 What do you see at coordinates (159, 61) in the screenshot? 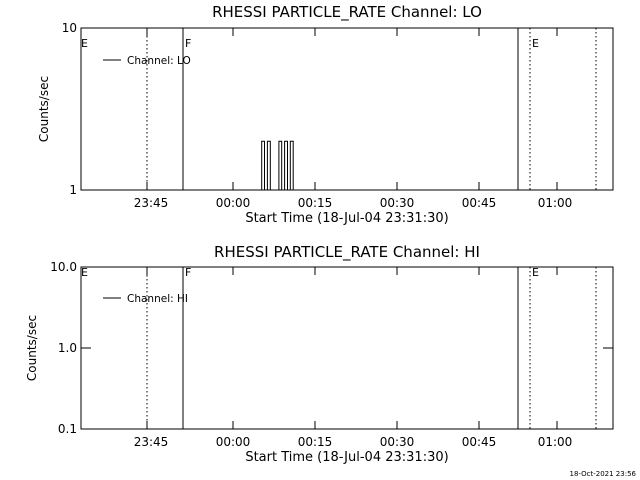
I see `panel-lo-legend-label: Channel: LO` at bounding box center [159, 61].